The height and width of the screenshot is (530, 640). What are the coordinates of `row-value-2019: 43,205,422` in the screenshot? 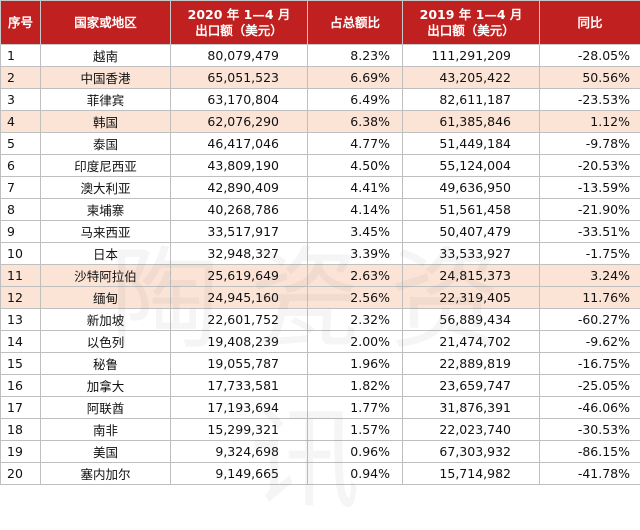 It's located at (471, 77).